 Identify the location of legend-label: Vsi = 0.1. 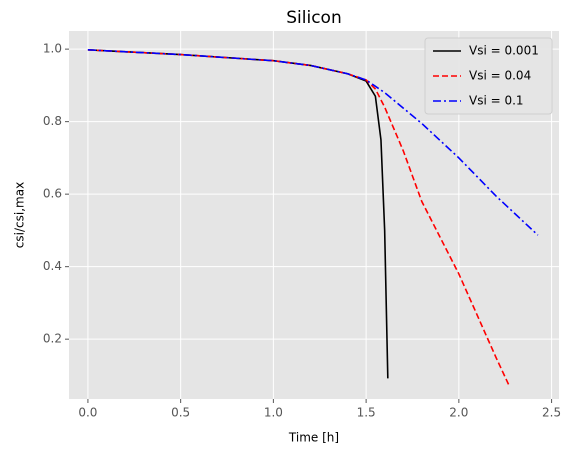
(496, 101).